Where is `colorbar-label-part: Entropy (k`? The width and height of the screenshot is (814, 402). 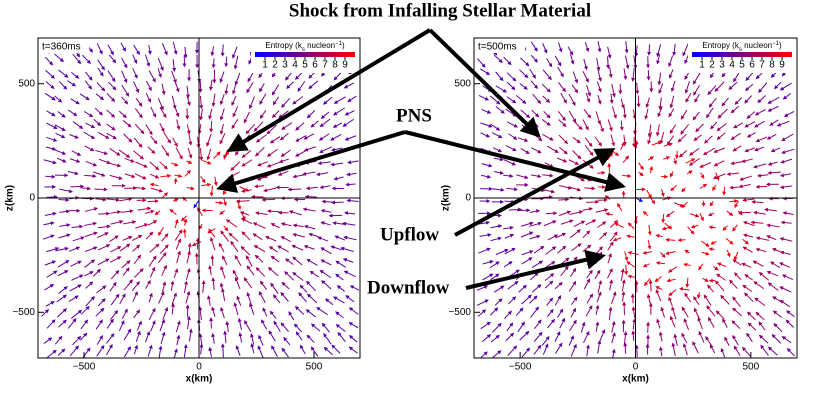 colorbar-label-part: Entropy (k is located at coordinates (720, 45).